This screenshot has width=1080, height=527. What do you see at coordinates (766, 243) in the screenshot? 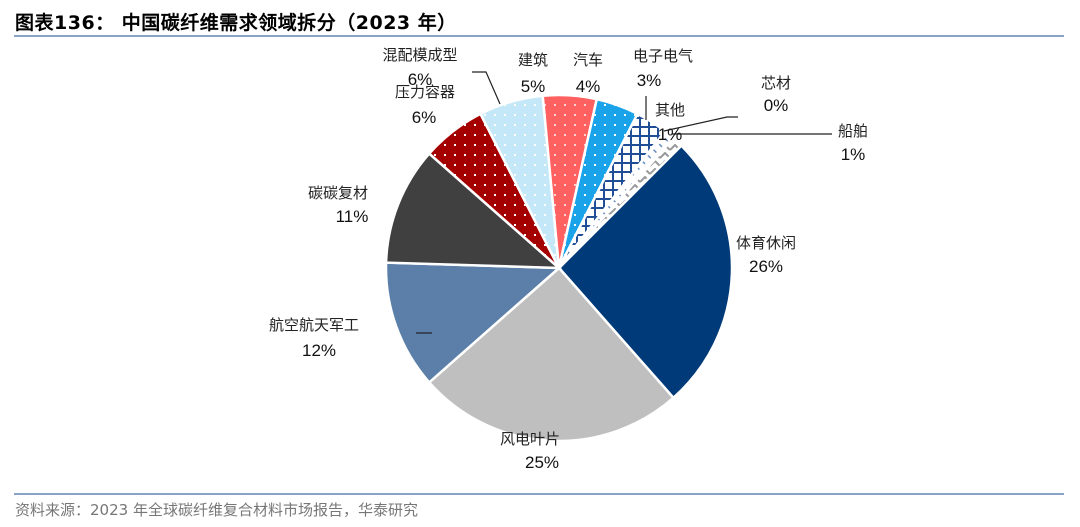
I see `slice-label: 体育休闲` at bounding box center [766, 243].